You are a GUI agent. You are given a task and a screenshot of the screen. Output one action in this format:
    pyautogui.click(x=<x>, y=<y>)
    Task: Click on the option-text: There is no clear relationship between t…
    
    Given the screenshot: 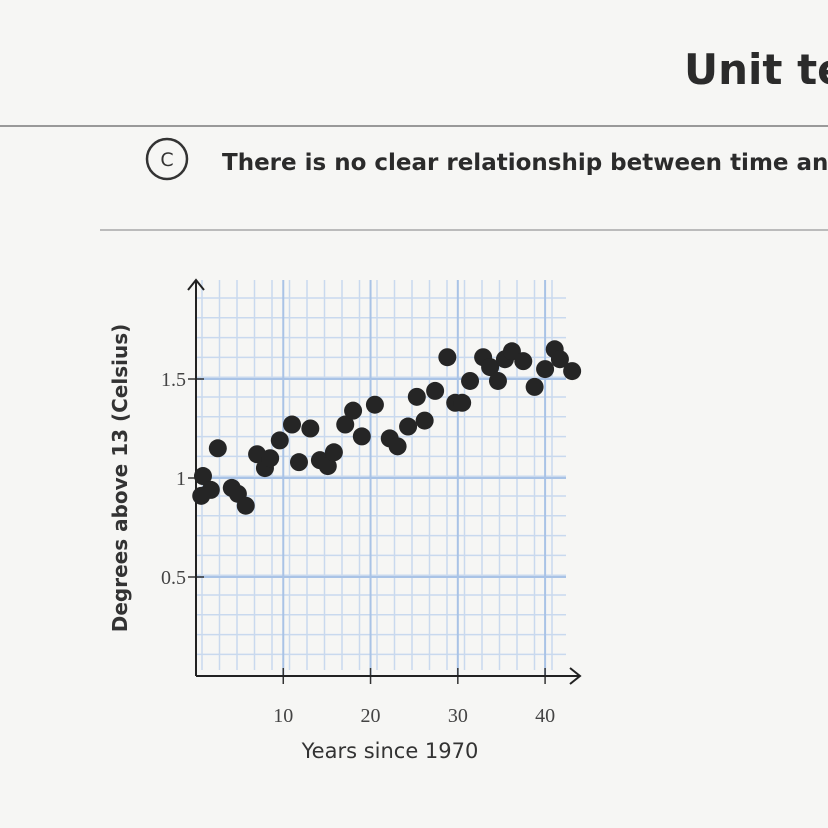 What is the action you would take?
    pyautogui.click(x=525, y=163)
    